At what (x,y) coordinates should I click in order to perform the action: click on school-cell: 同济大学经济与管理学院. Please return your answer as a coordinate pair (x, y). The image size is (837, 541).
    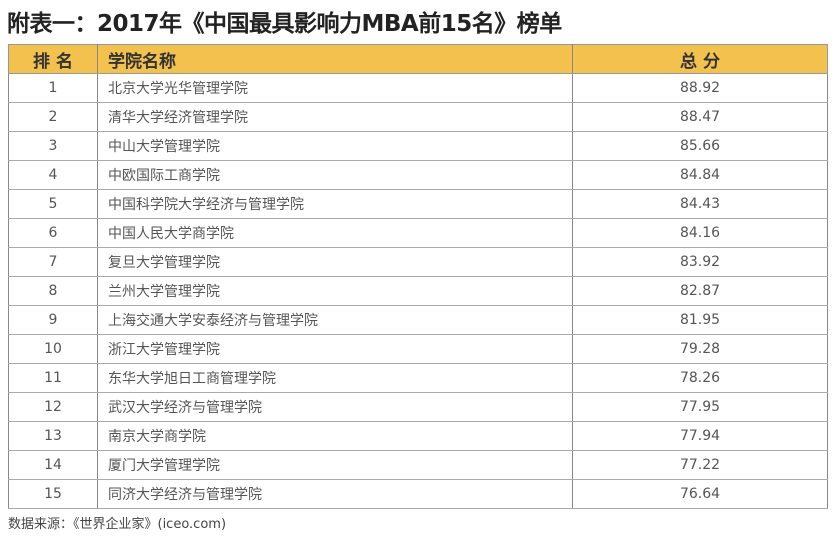
    Looking at the image, I should click on (335, 494).